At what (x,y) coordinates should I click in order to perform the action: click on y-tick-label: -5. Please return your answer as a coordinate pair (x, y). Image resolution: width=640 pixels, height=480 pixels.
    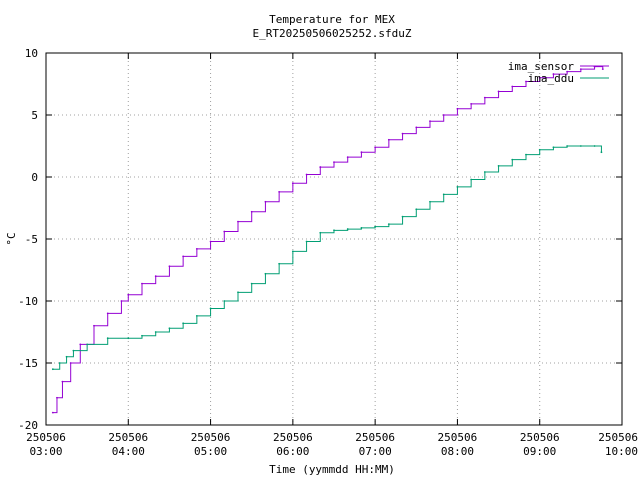
    Looking at the image, I should click on (31, 239).